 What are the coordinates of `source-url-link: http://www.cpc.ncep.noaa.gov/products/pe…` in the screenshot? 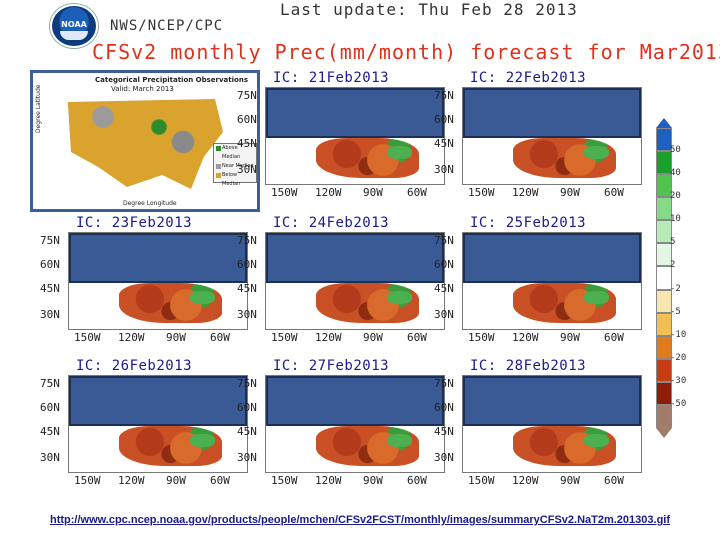 It's located at (360, 520).